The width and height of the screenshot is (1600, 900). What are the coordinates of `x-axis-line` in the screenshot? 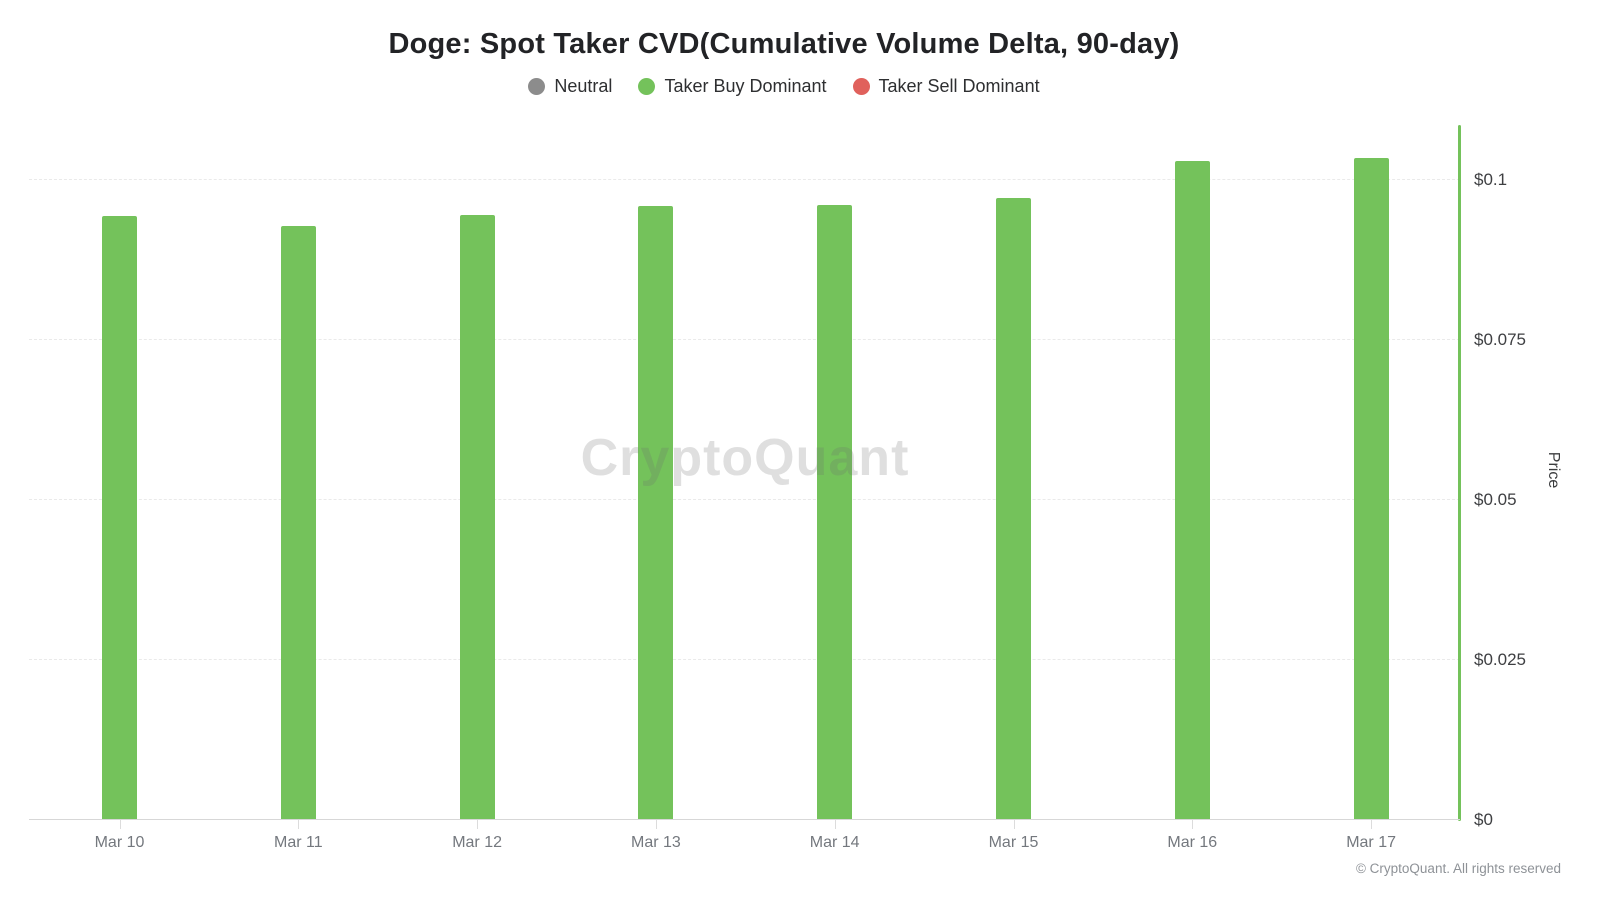 It's located at (744, 819).